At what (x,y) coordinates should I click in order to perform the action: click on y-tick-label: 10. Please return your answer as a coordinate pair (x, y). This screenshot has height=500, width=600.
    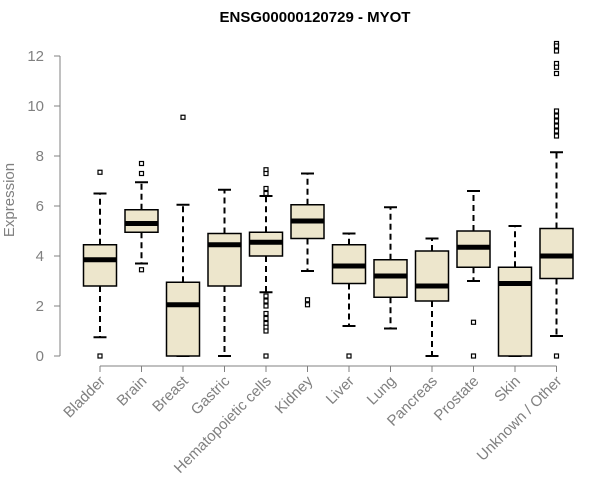
    Looking at the image, I should click on (35, 106).